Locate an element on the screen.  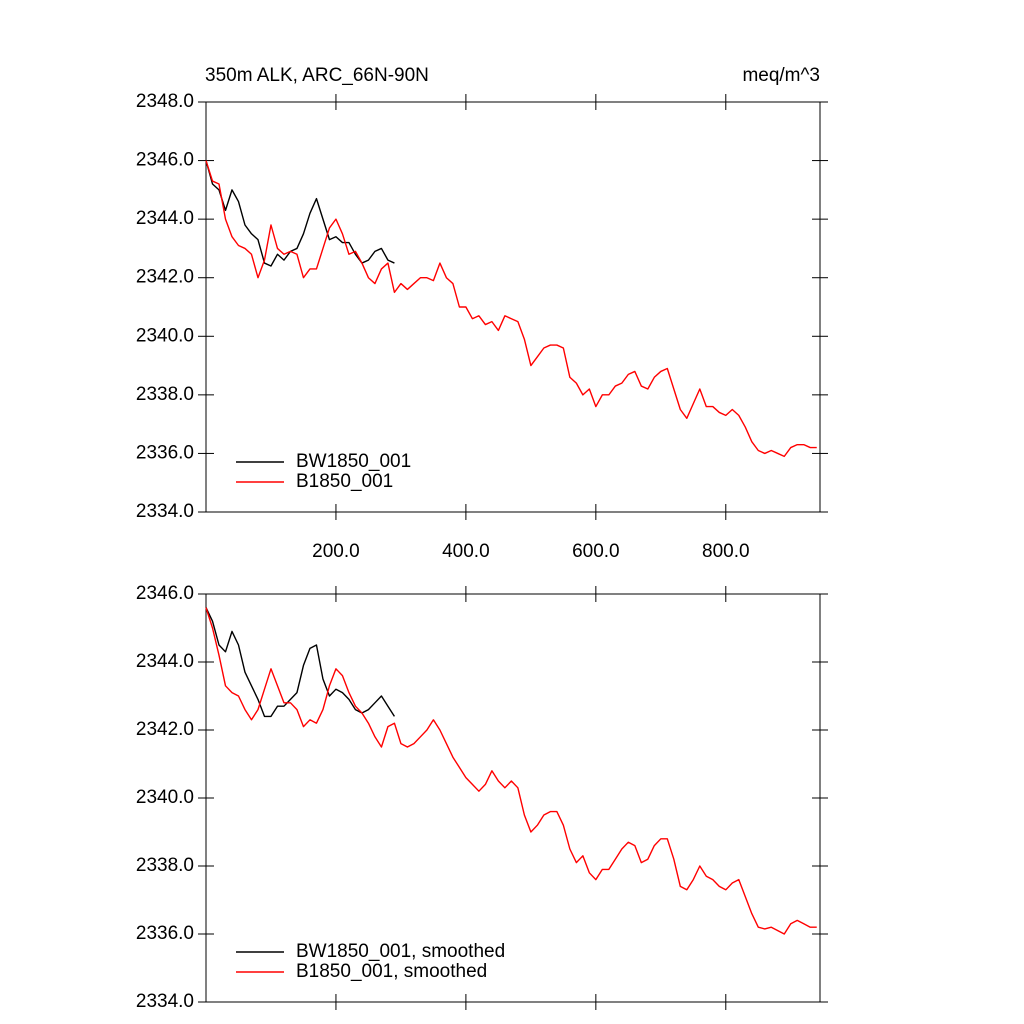
x-tick-label: 200.0 is located at coordinates (336, 551).